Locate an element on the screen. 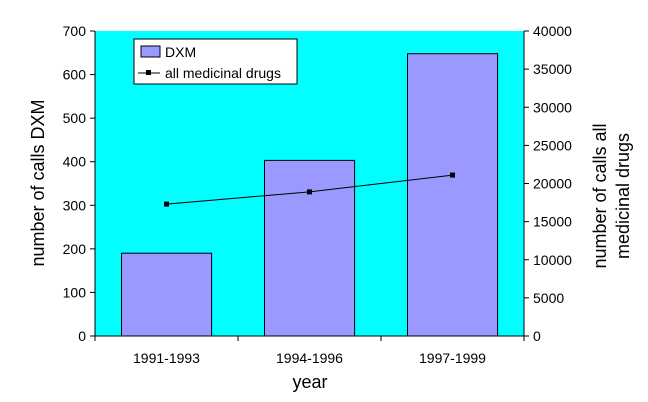 The height and width of the screenshot is (402, 648). y-tick-label-left: 300 is located at coordinates (75, 205).